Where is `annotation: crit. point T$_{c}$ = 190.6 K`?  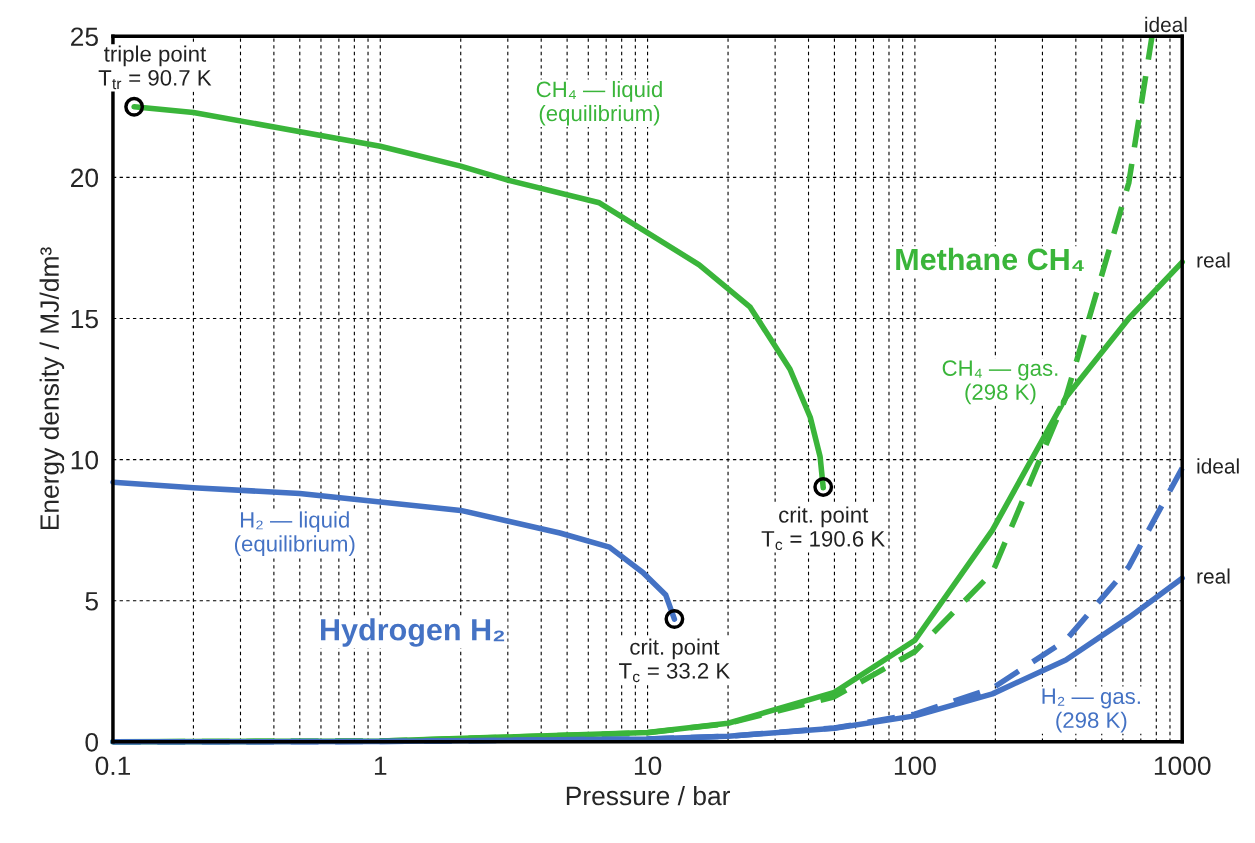
annotation: crit. point T$_{c}$ = 190.6 K is located at coordinates (823, 528).